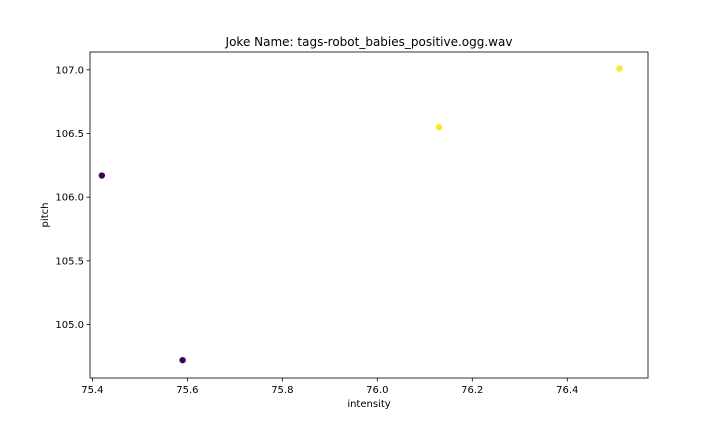 Image resolution: width=720 pixels, height=432 pixels. Describe the element at coordinates (69, 70) in the screenshot. I see `y-tick-label: 107.0` at that location.